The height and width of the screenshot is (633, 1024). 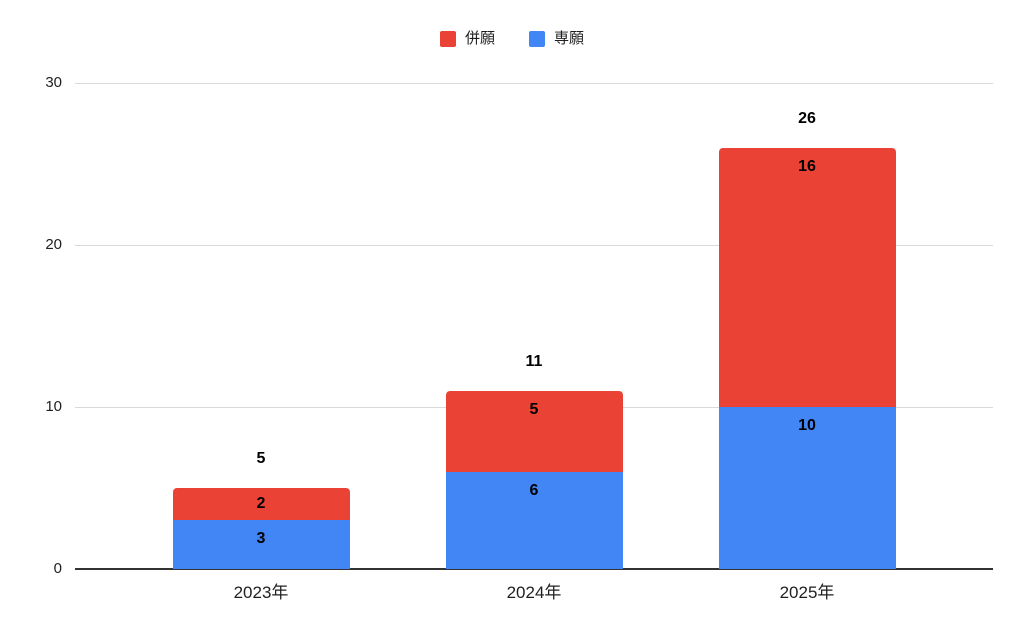 What do you see at coordinates (534, 490) in the screenshot?
I see `bar-segment-value-label: 6` at bounding box center [534, 490].